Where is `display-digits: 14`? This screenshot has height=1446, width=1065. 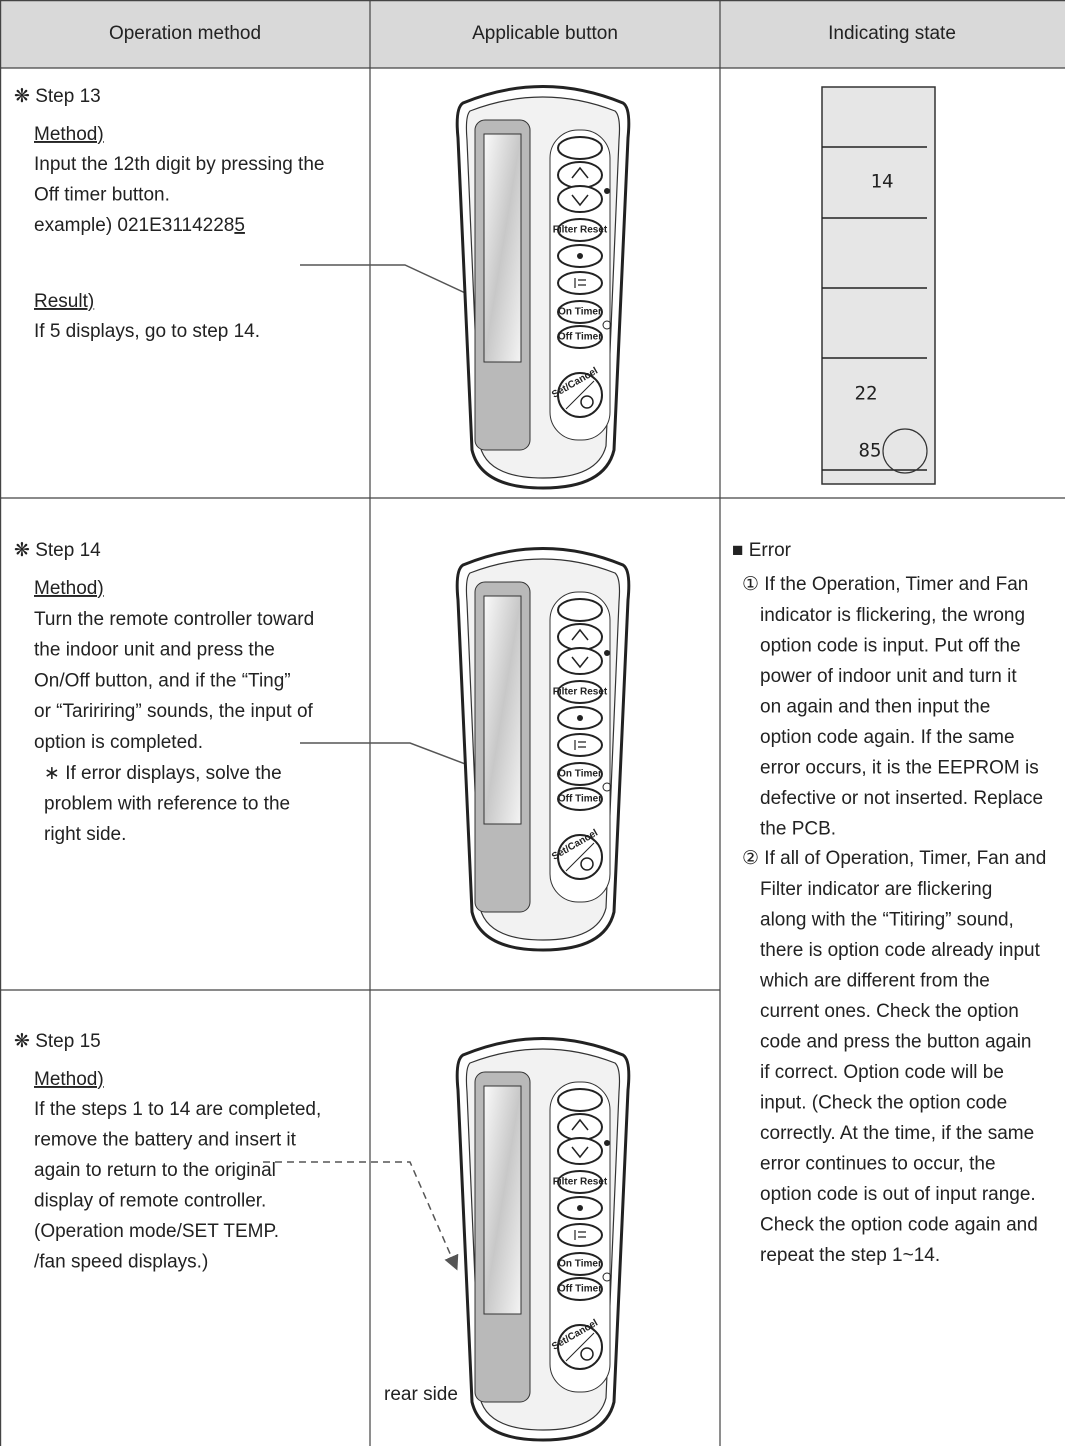
display-digits: 14 is located at coordinates (882, 182).